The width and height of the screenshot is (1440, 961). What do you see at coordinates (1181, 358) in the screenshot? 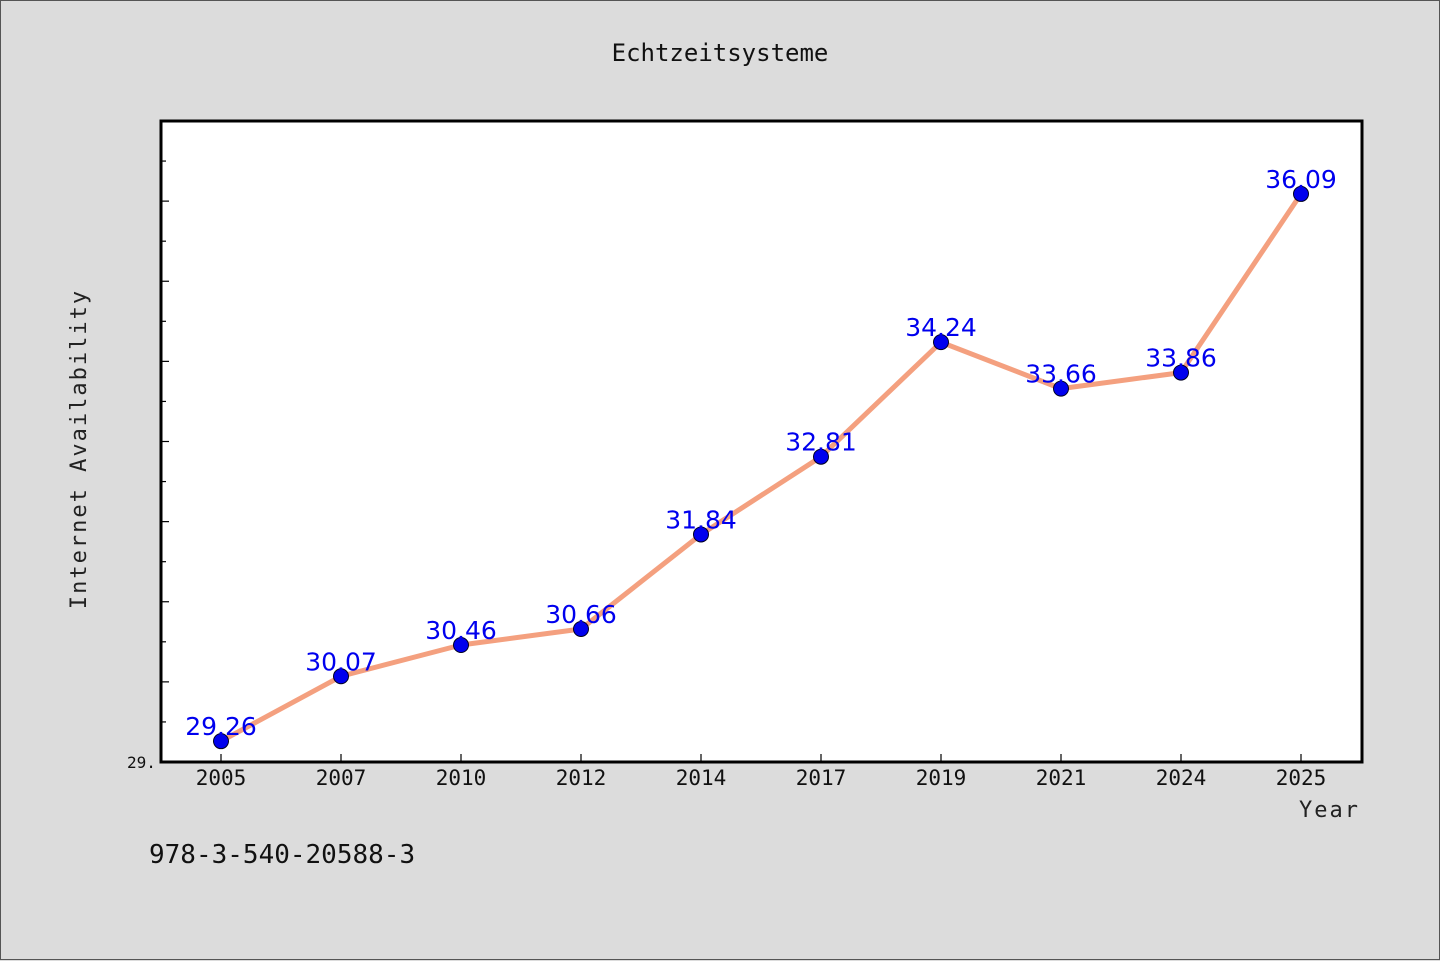
I see `data-label: 33.86` at bounding box center [1181, 358].